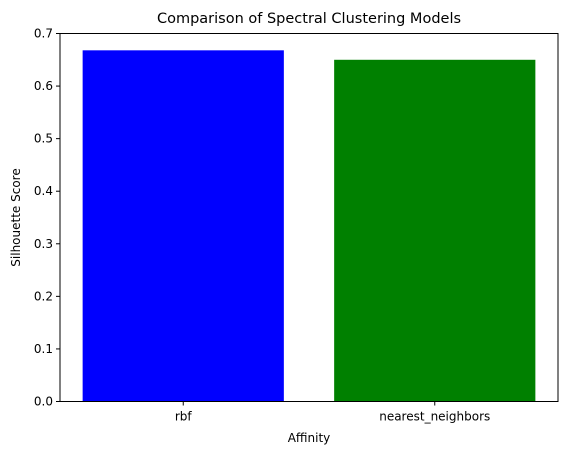 Image resolution: width=567 pixels, height=455 pixels. I want to click on y-tick-label: 0.0, so click(43, 402).